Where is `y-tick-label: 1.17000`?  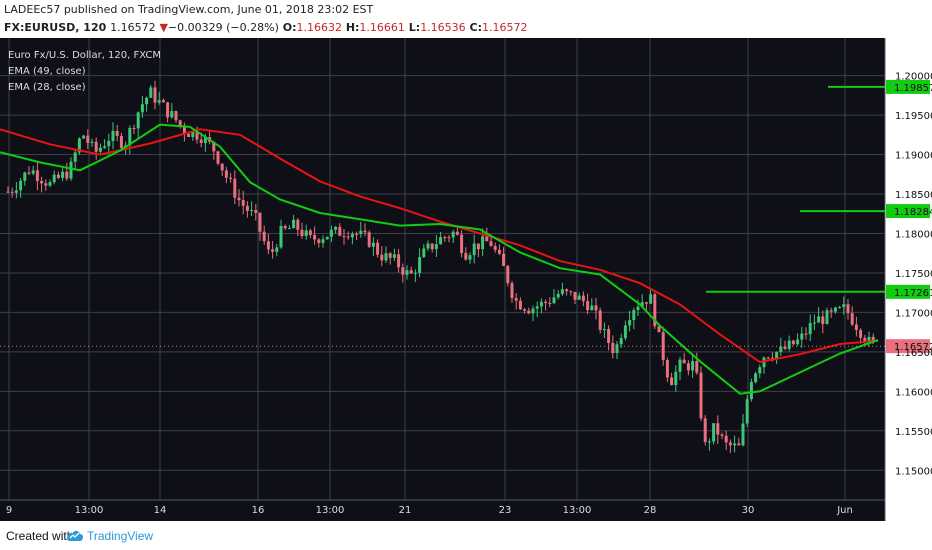 y-tick-label: 1.17000 is located at coordinates (913, 313).